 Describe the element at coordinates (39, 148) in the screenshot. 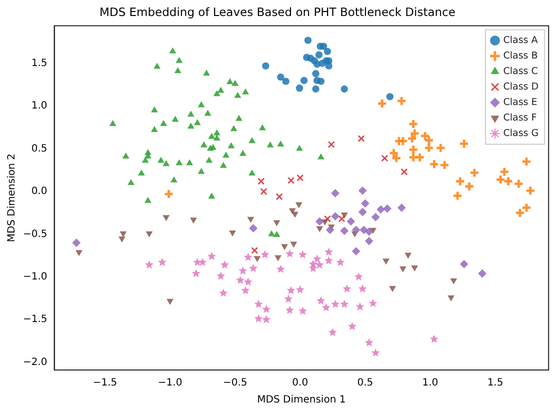

I see `y-tick-label: 0.5` at that location.